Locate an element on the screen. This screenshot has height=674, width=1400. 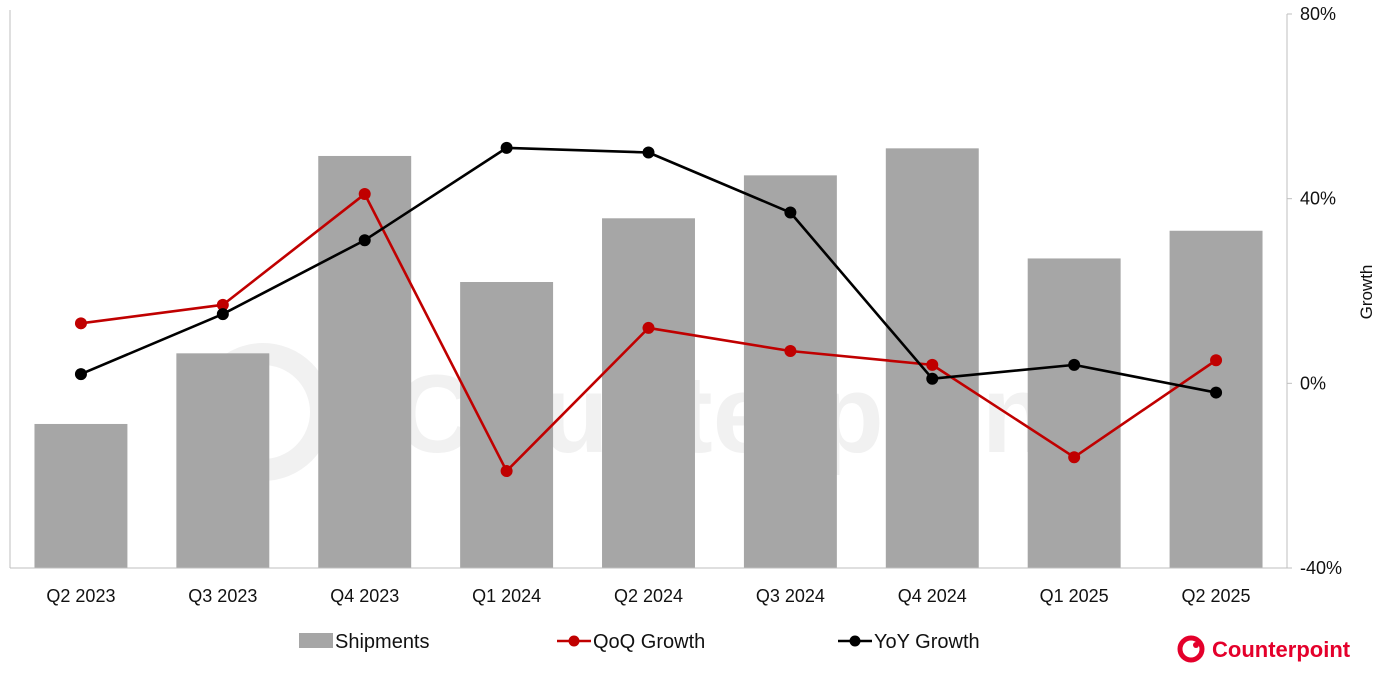
legend-item-qoq-growth: QoQ Growth is located at coordinates (631, 642).